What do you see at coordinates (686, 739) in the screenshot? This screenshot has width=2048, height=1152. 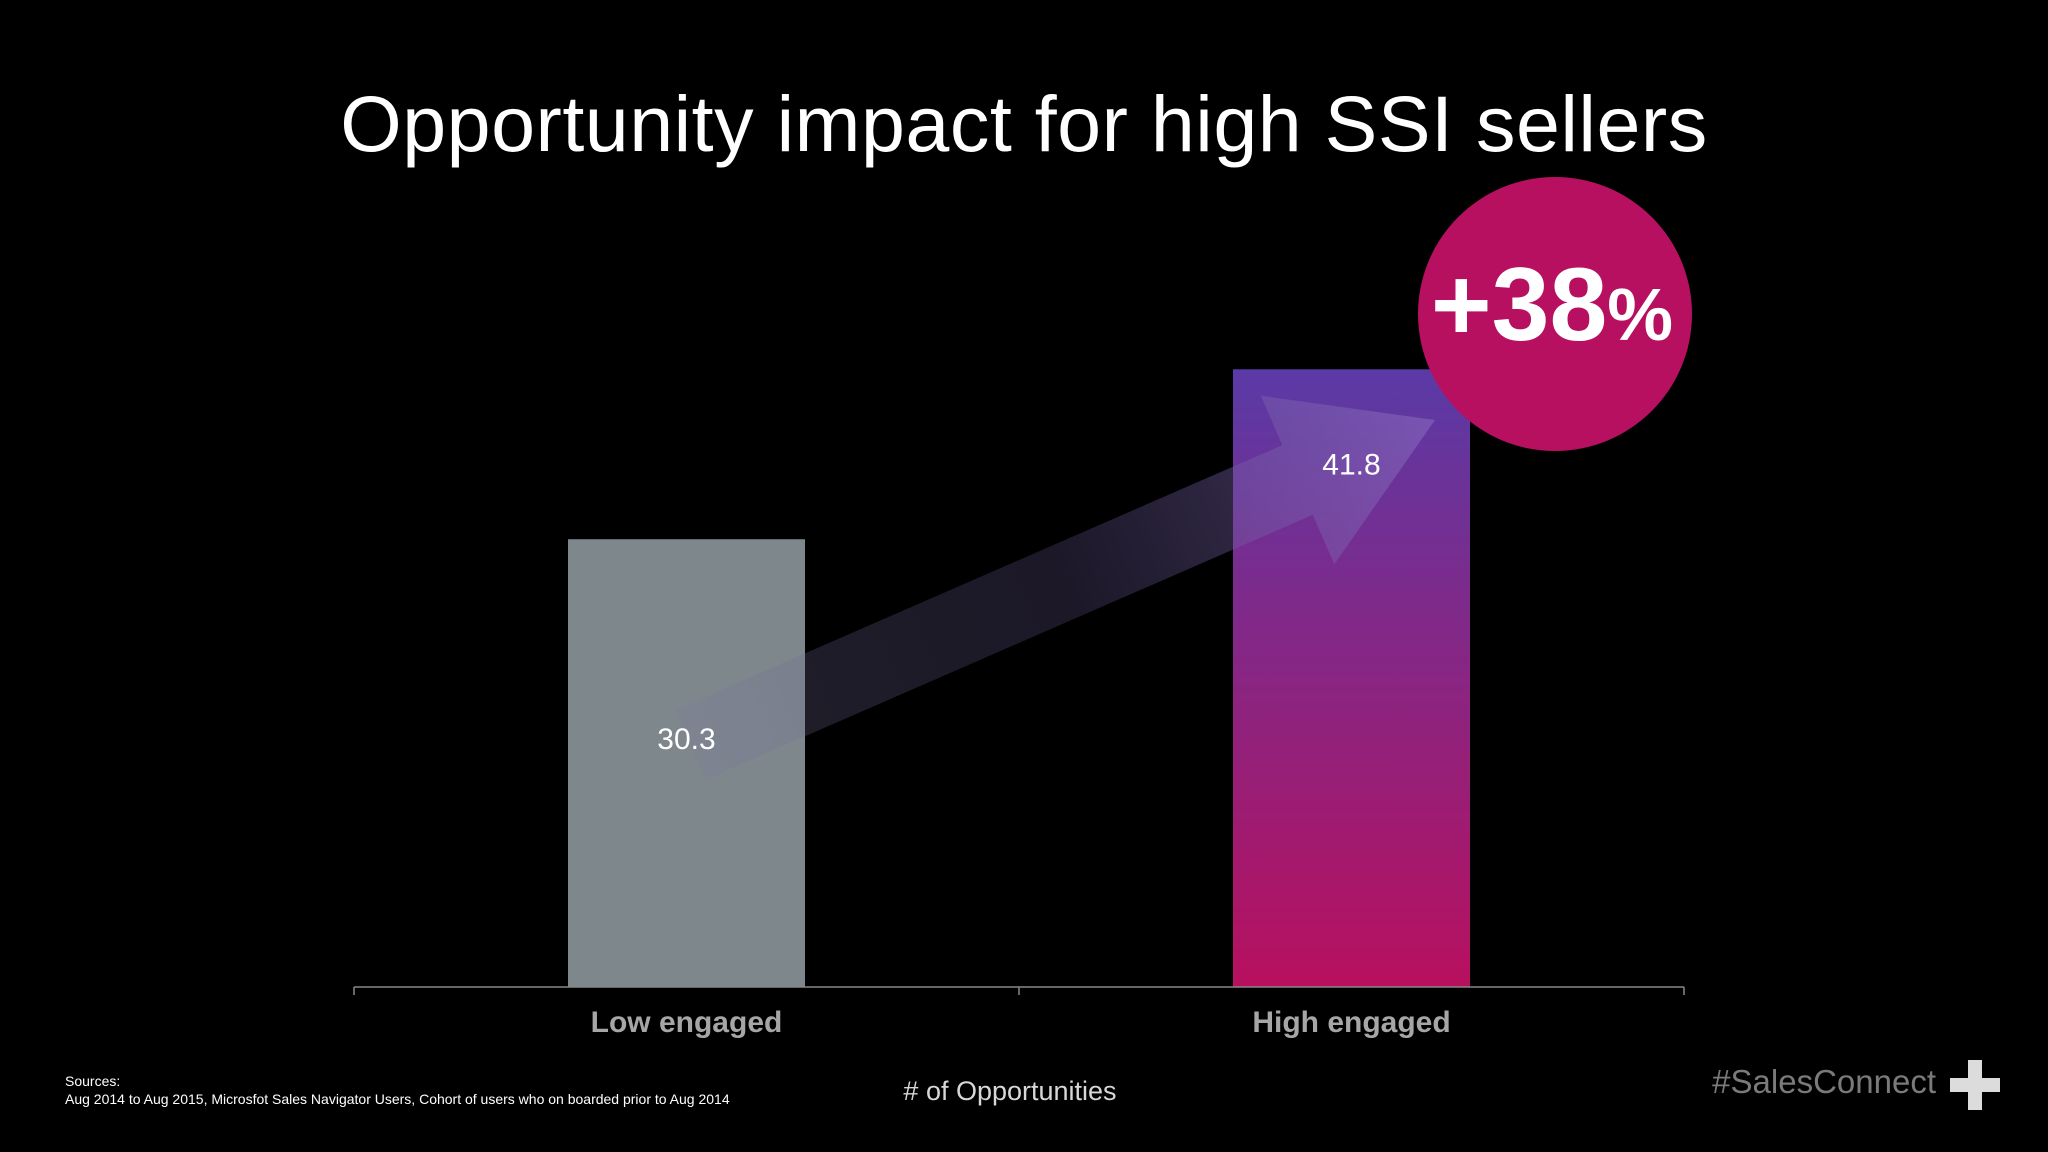 I see `data-label-low: 30.3` at bounding box center [686, 739].